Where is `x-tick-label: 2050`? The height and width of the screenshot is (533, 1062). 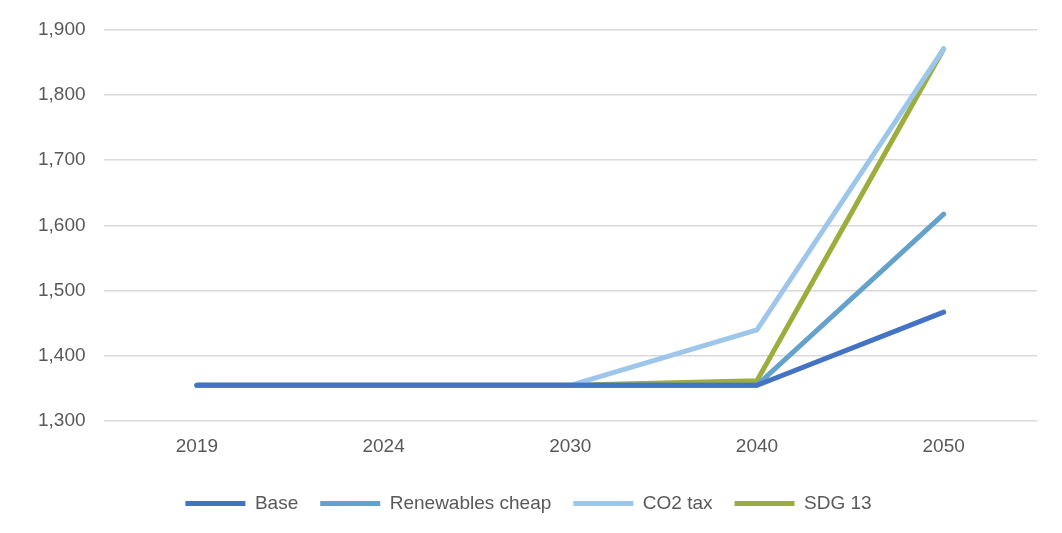
x-tick-label: 2050 is located at coordinates (943, 445).